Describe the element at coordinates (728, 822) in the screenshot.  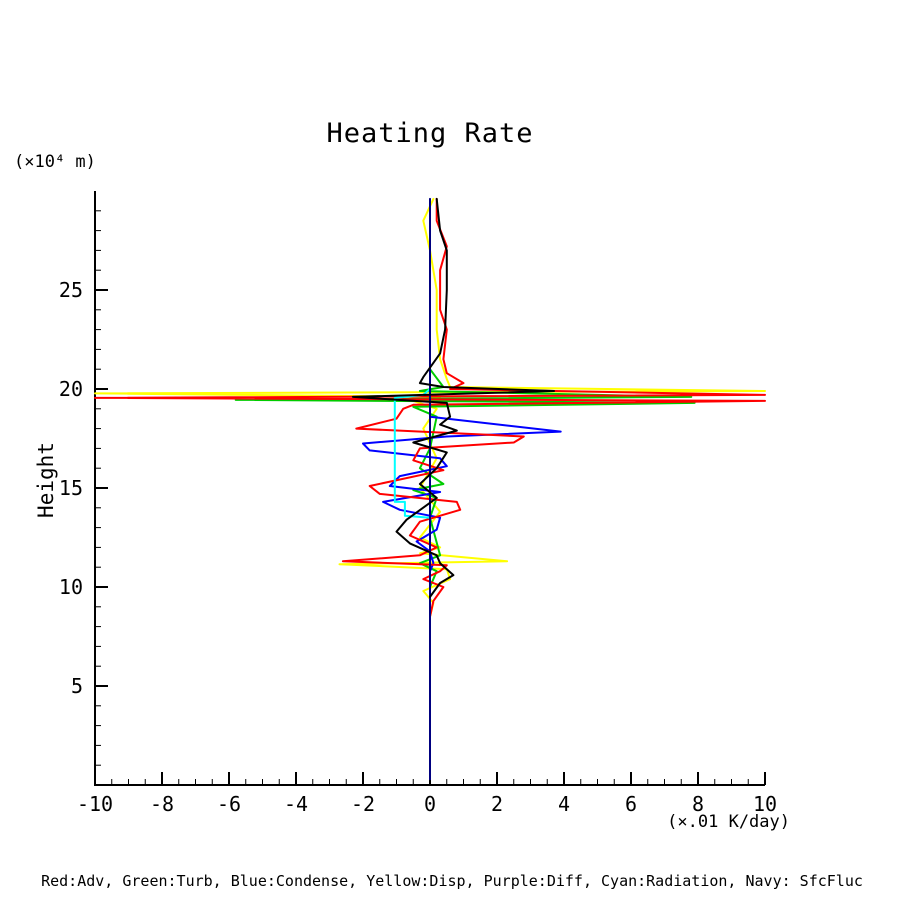
I see `x-axis-unit-label: (×.01 K/day)` at that location.